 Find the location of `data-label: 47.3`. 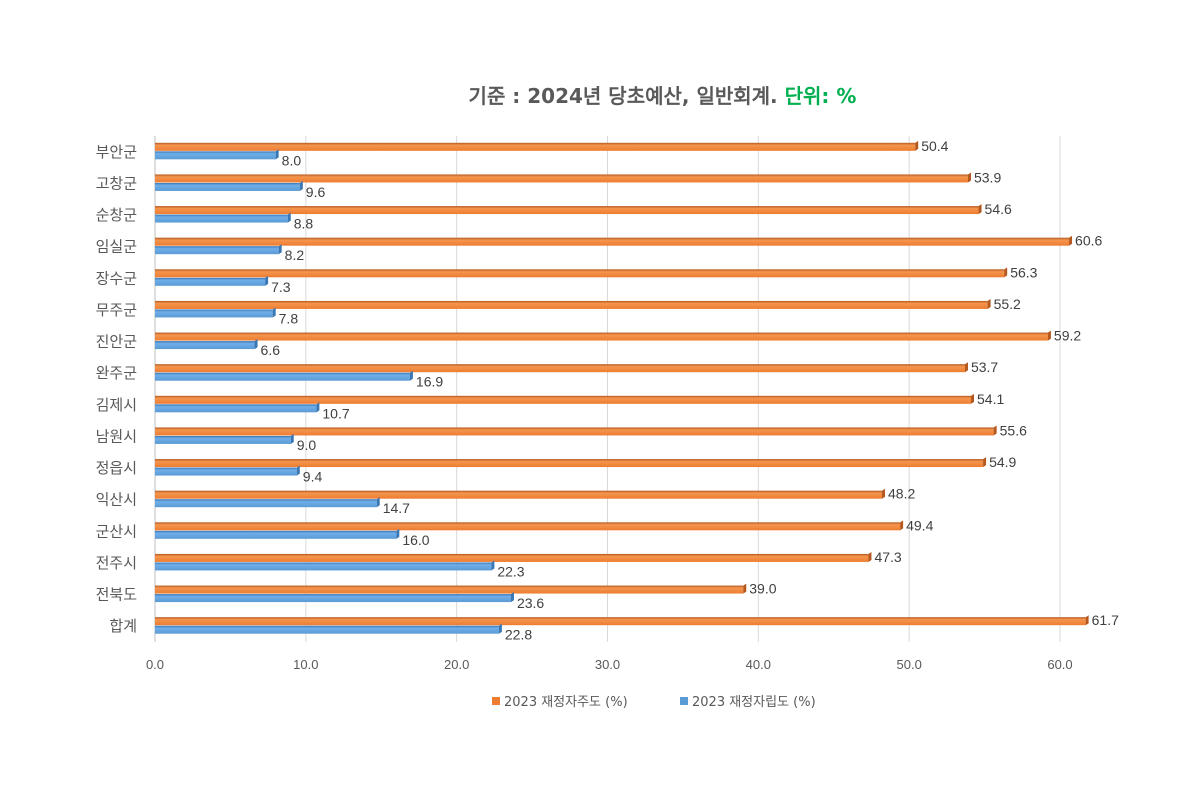

data-label: 47.3 is located at coordinates (887, 557).